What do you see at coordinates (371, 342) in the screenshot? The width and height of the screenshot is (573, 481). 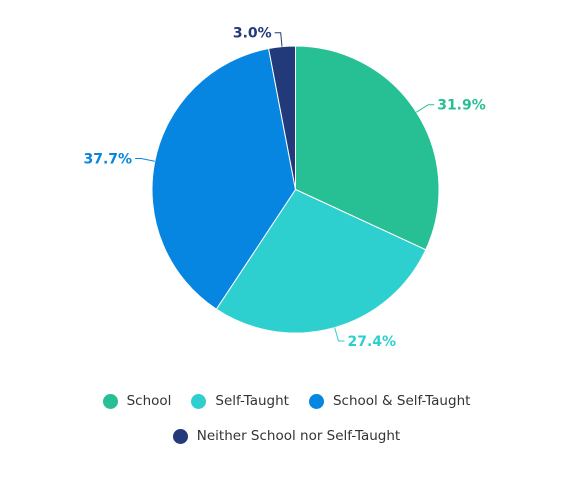 I see `data-label-self-taught: 27.4%` at bounding box center [371, 342].